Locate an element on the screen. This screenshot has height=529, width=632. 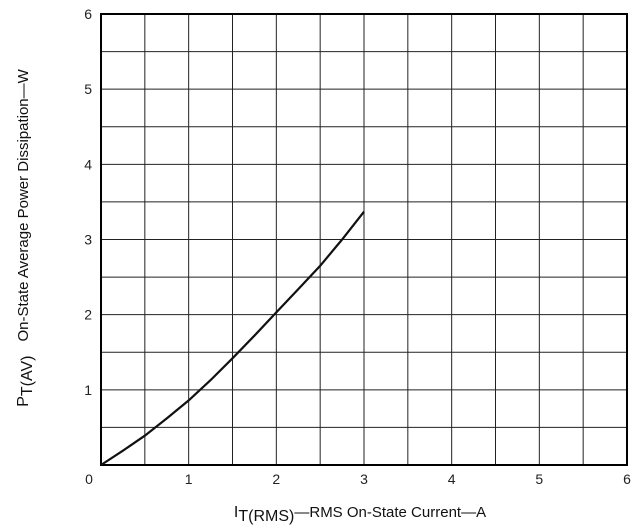
y-tick-label: 1 is located at coordinates (88, 390).